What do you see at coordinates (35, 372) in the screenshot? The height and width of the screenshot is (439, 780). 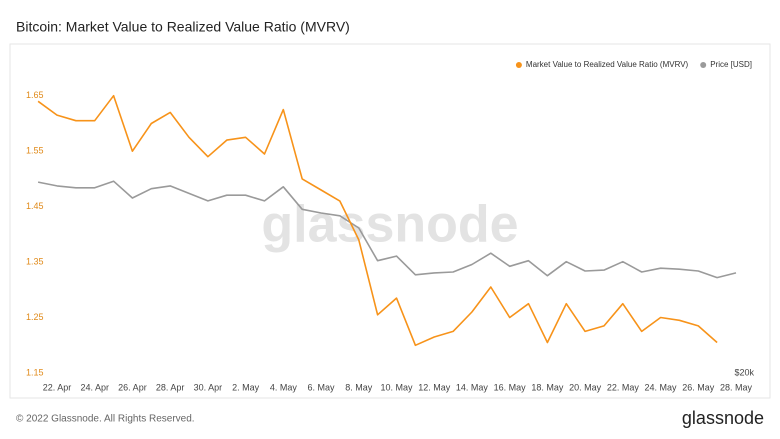 I see `y-tick-label: 1.15` at bounding box center [35, 372].